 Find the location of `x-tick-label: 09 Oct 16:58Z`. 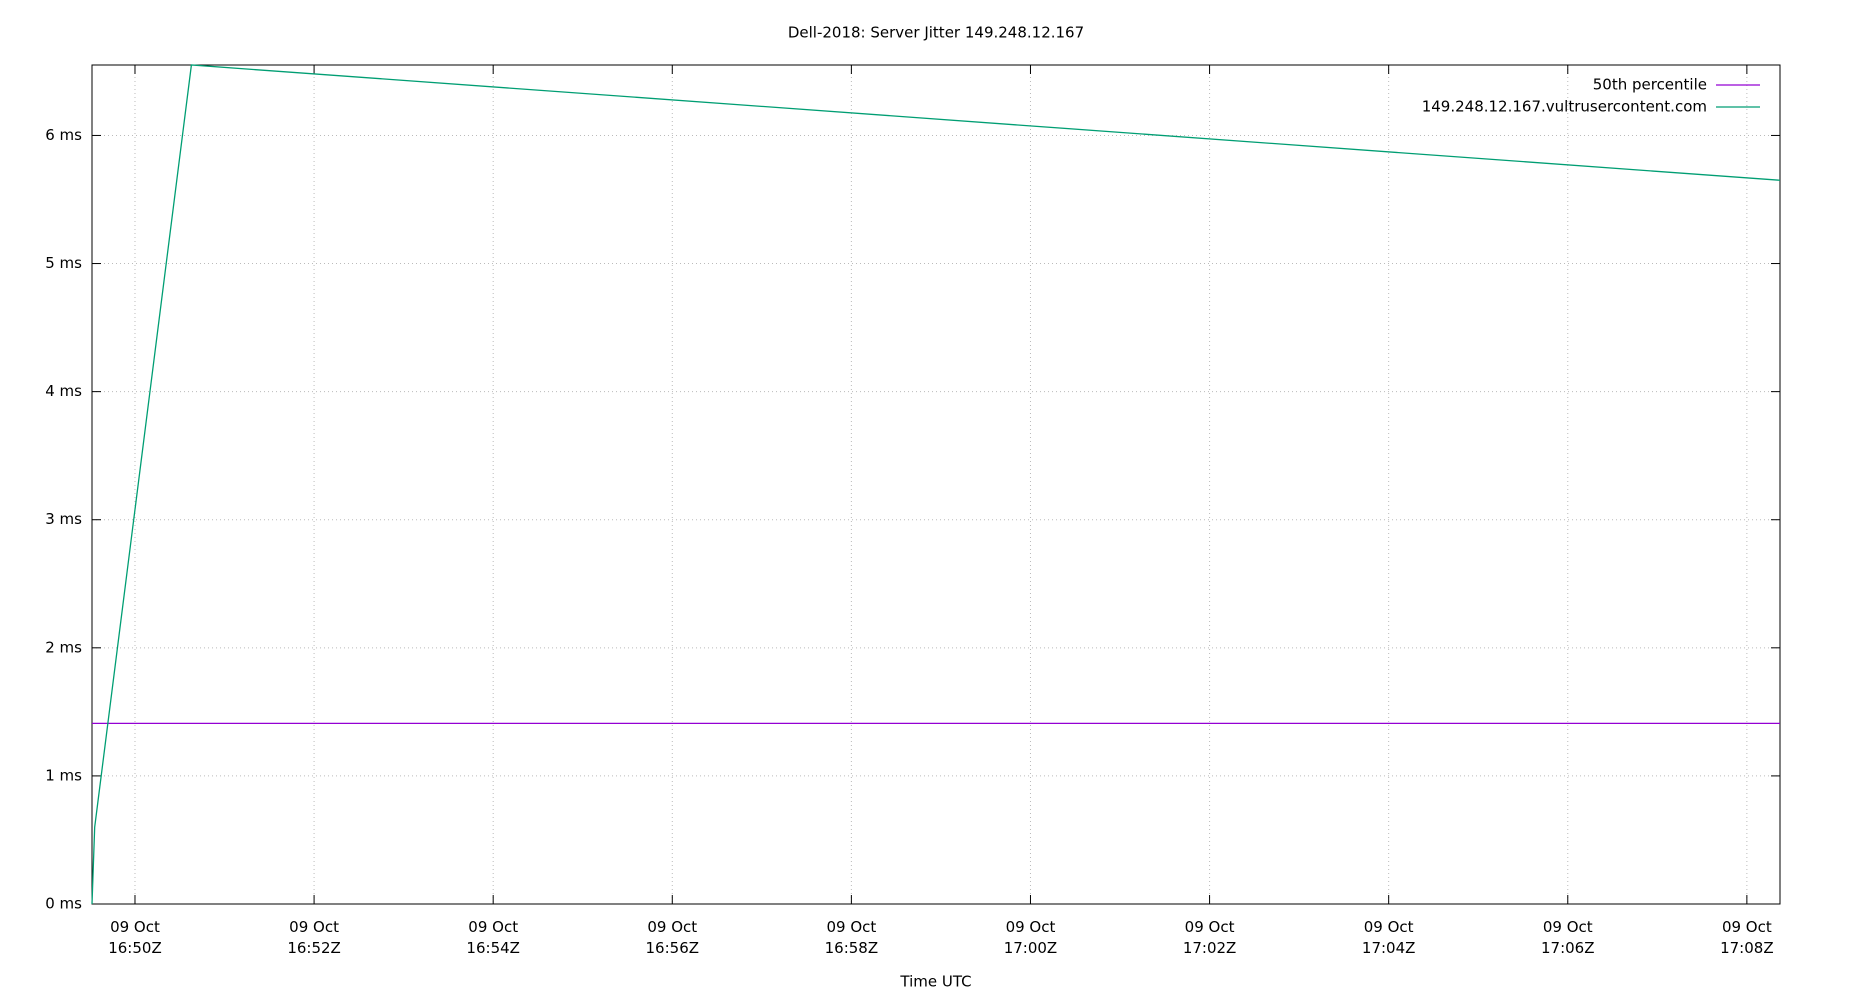

x-tick-label: 09 Oct 16:58Z is located at coordinates (852, 937).